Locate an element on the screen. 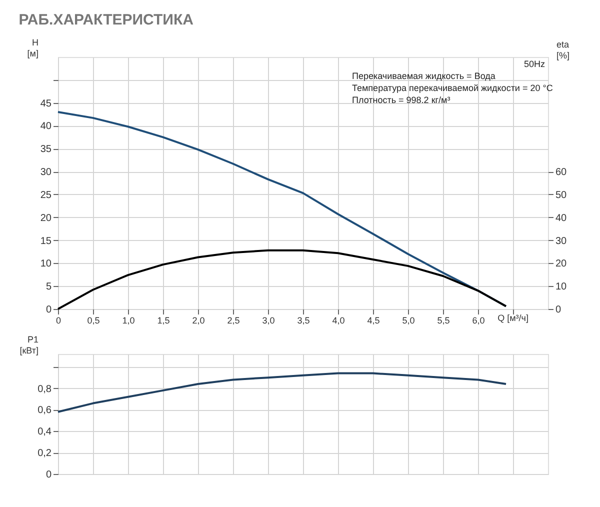 The image size is (600, 507). y-tick-label: 10 is located at coordinates (46, 264).